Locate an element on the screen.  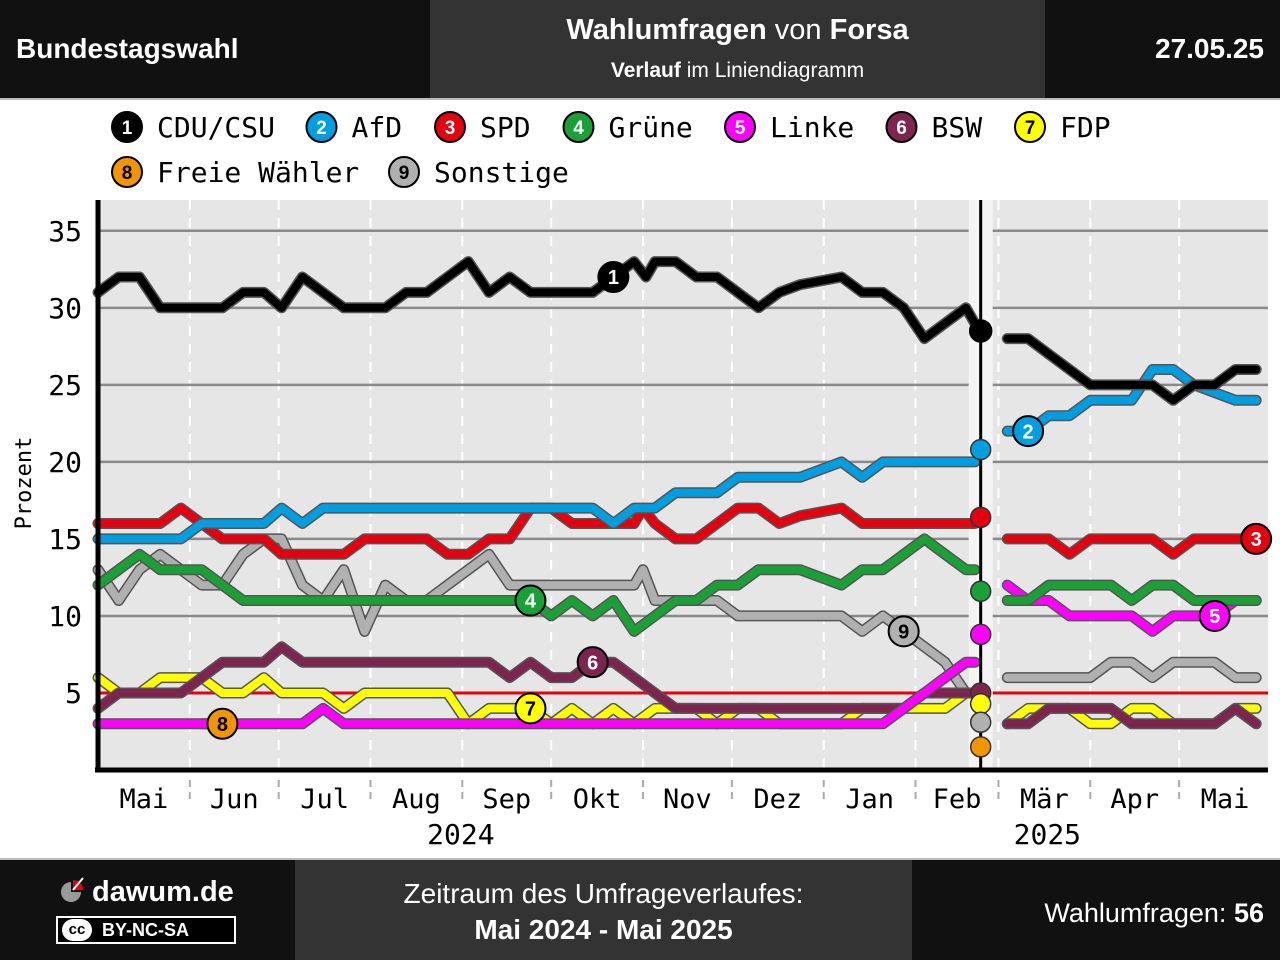
period-label: Zeitraum des Umfrageverlaufes: is located at coordinates (603, 893).